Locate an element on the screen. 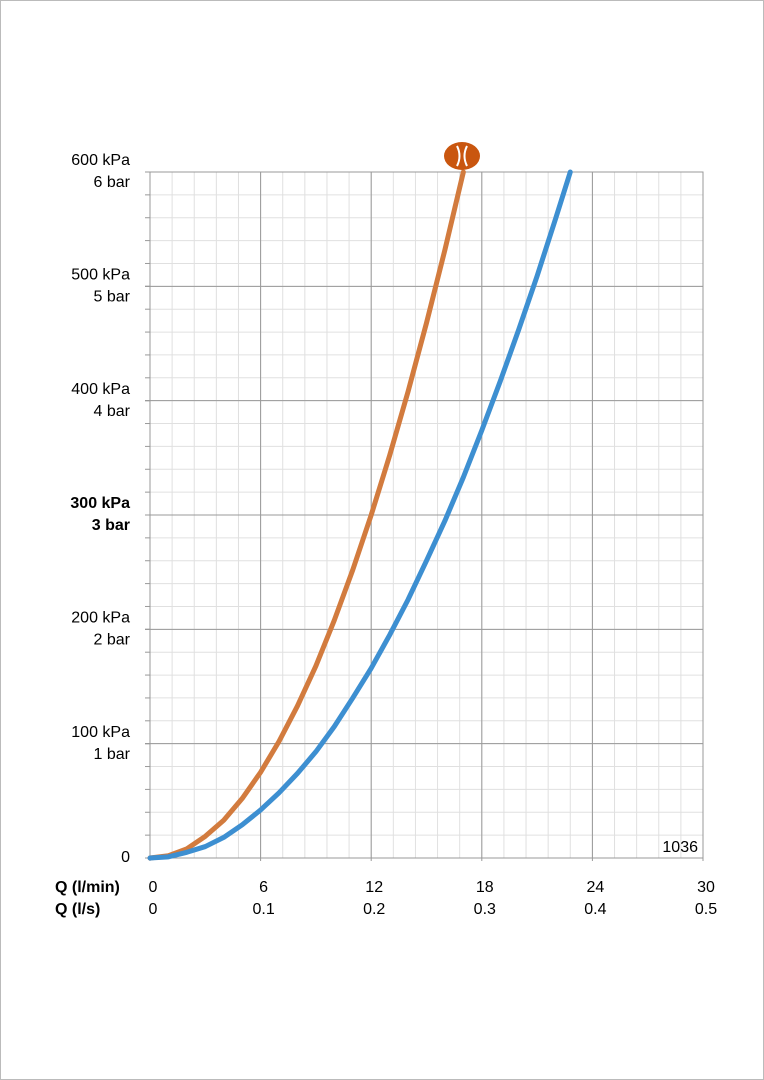 This screenshot has width=764, height=1080. y-tick-label: 600 kPa is located at coordinates (100, 160).